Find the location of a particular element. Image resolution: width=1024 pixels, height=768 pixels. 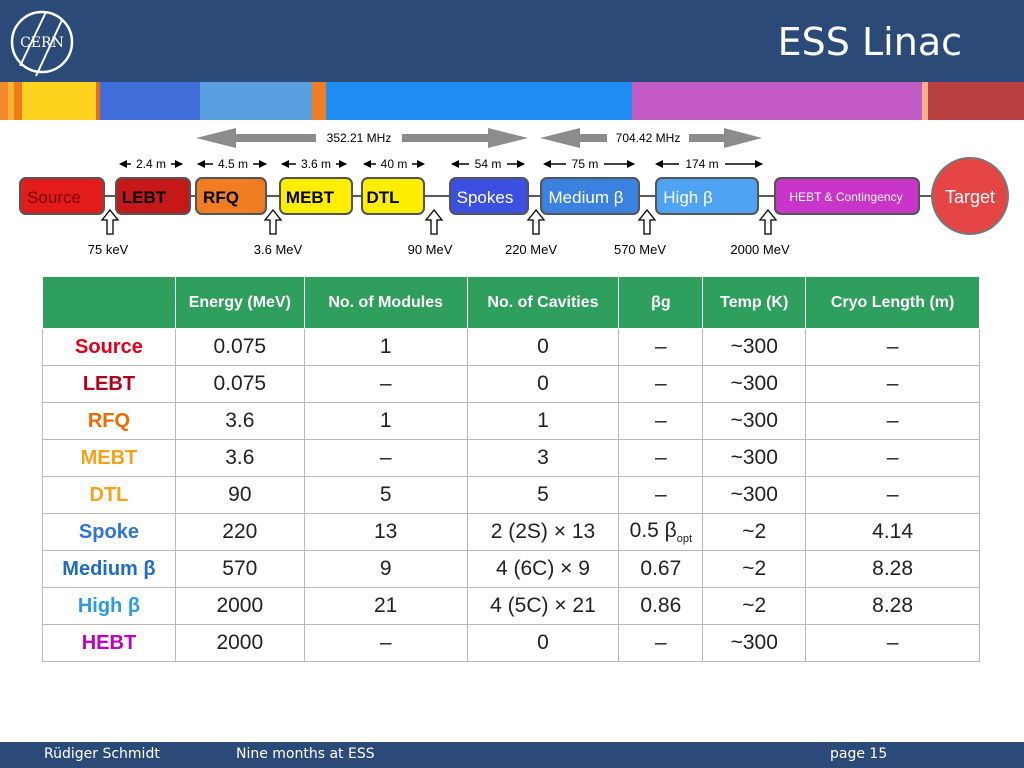

energy-cell: 0.075 is located at coordinates (239, 347).